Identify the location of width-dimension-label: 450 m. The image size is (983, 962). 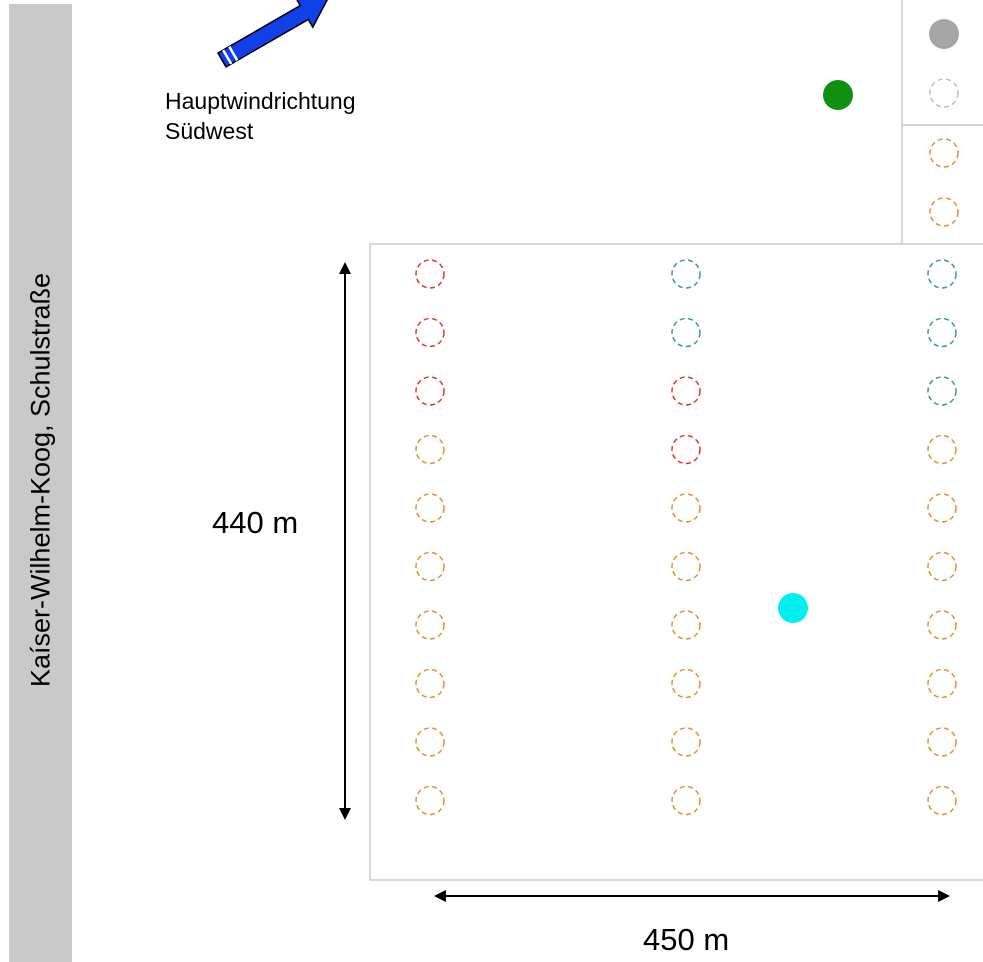
(686, 940).